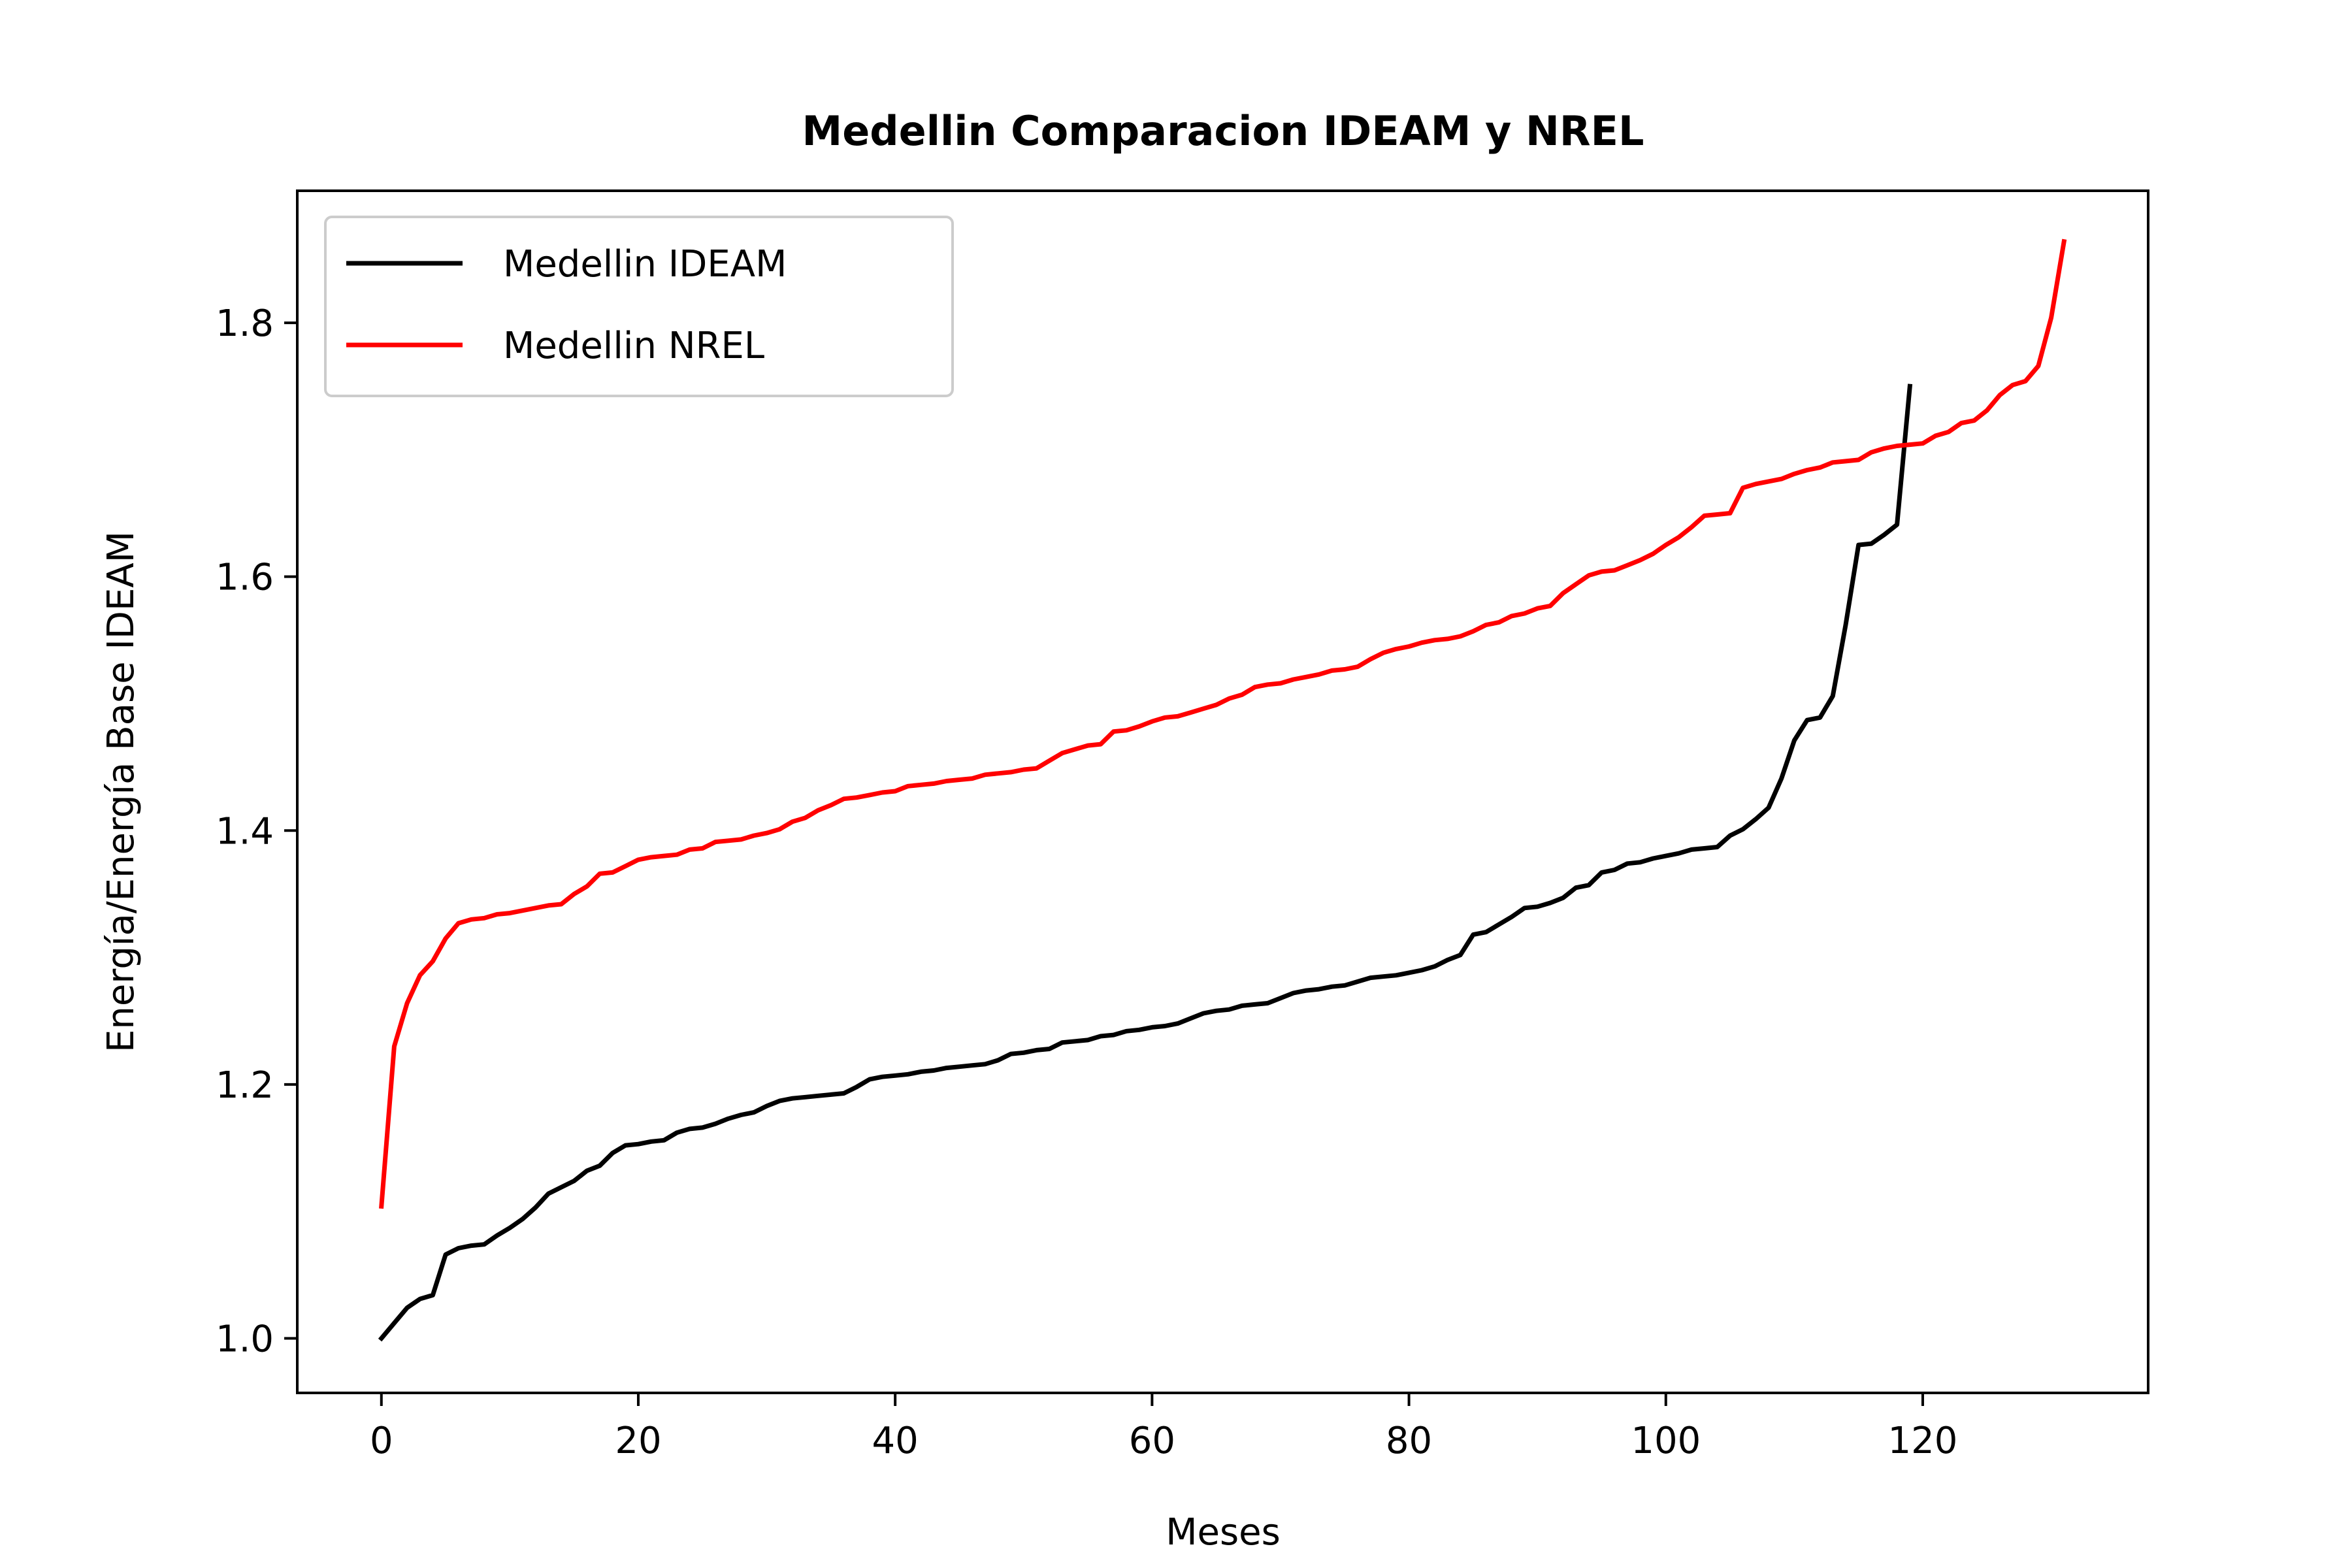 This screenshot has height=1568, width=2352. What do you see at coordinates (245, 1085) in the screenshot?
I see `y-tick-label: 1.2` at bounding box center [245, 1085].